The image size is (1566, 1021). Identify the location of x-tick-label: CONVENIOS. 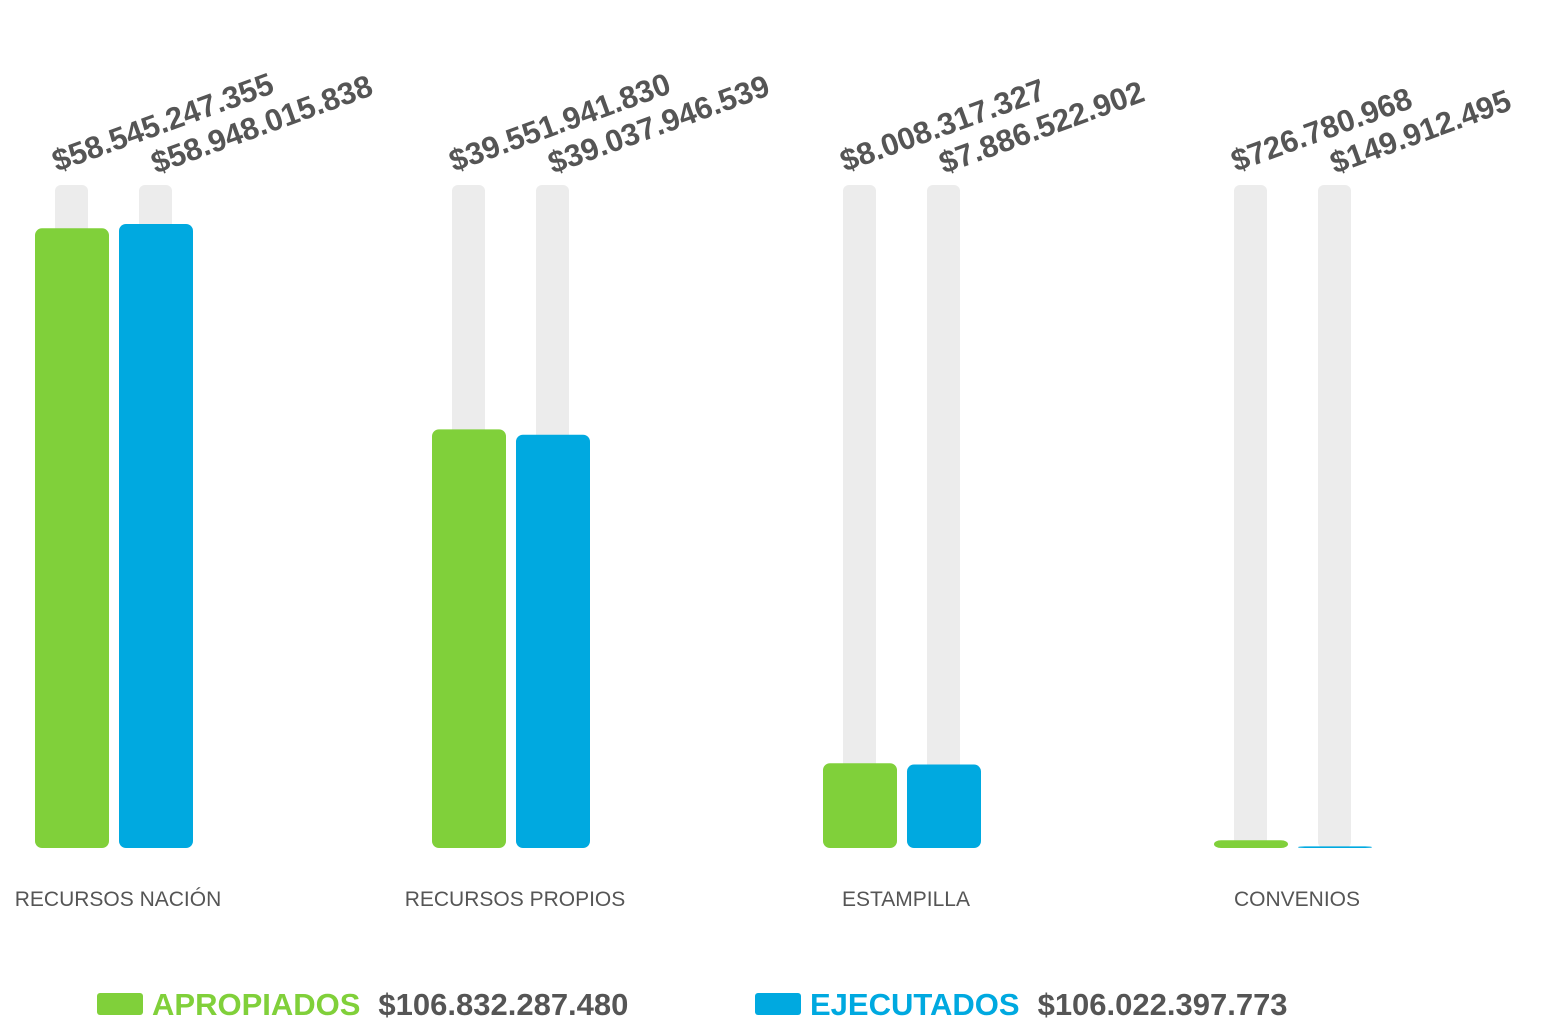
(1297, 899).